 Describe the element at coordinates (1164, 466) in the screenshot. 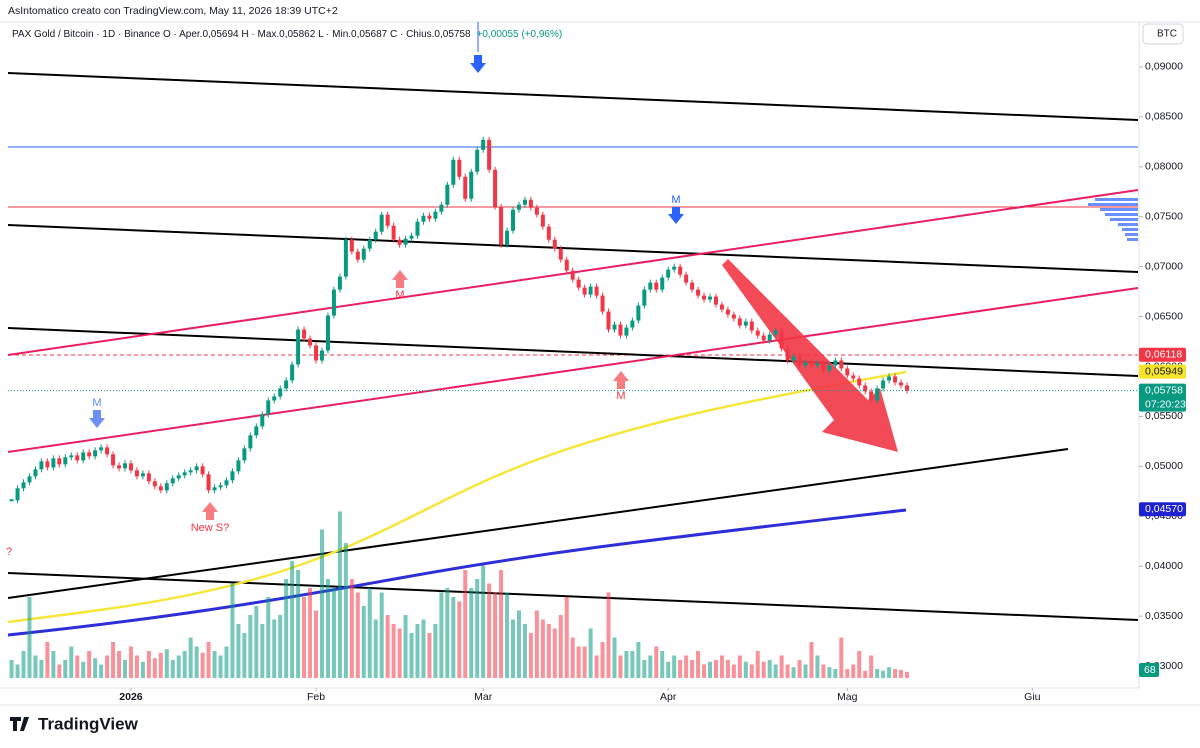

I see `y-tick-label: 0,05000` at that location.